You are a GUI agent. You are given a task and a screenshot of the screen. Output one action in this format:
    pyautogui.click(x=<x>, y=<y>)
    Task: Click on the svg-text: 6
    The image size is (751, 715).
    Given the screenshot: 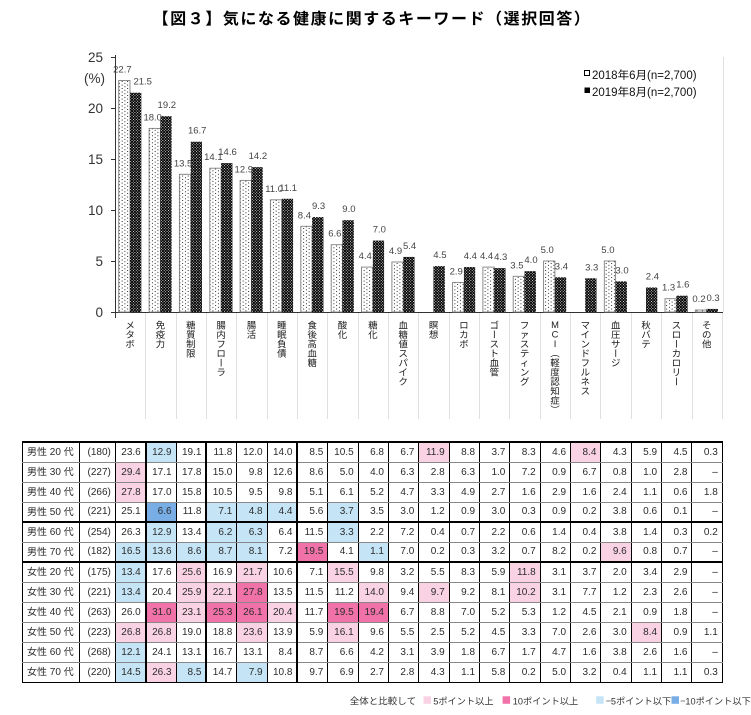 What is the action you would take?
    pyautogui.click(x=632, y=76)
    